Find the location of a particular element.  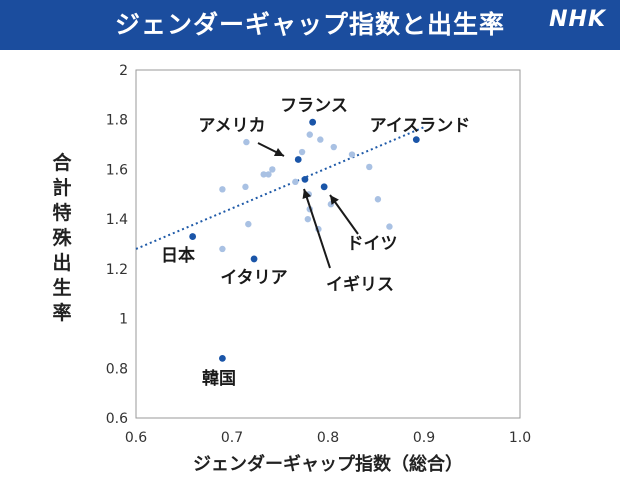

y-tick-label: 1.4 is located at coordinates (117, 220).